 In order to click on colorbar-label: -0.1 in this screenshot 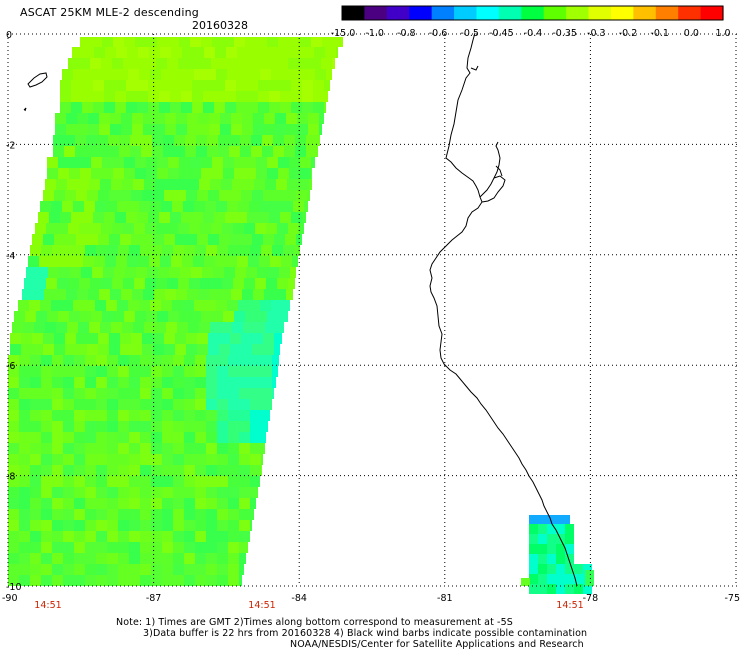, I will do `click(659, 33)`.